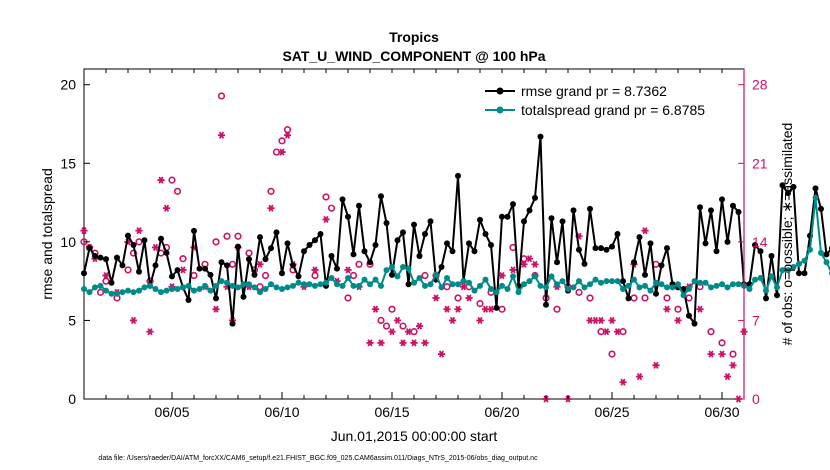 The height and width of the screenshot is (470, 830). I want to click on legend-rmse-label: rmse grand pr = 8.7362, so click(594, 91).